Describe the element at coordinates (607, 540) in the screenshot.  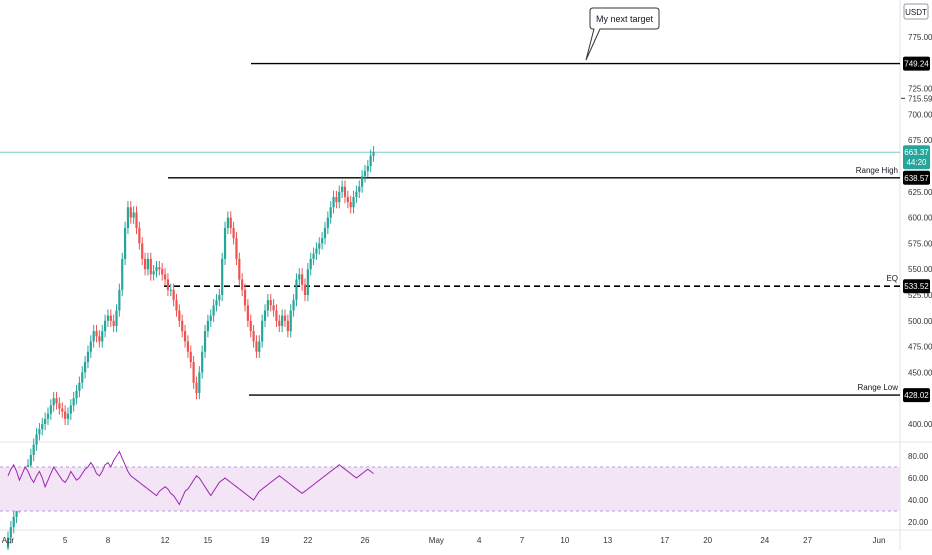
I see `date-tick-label: 13` at that location.